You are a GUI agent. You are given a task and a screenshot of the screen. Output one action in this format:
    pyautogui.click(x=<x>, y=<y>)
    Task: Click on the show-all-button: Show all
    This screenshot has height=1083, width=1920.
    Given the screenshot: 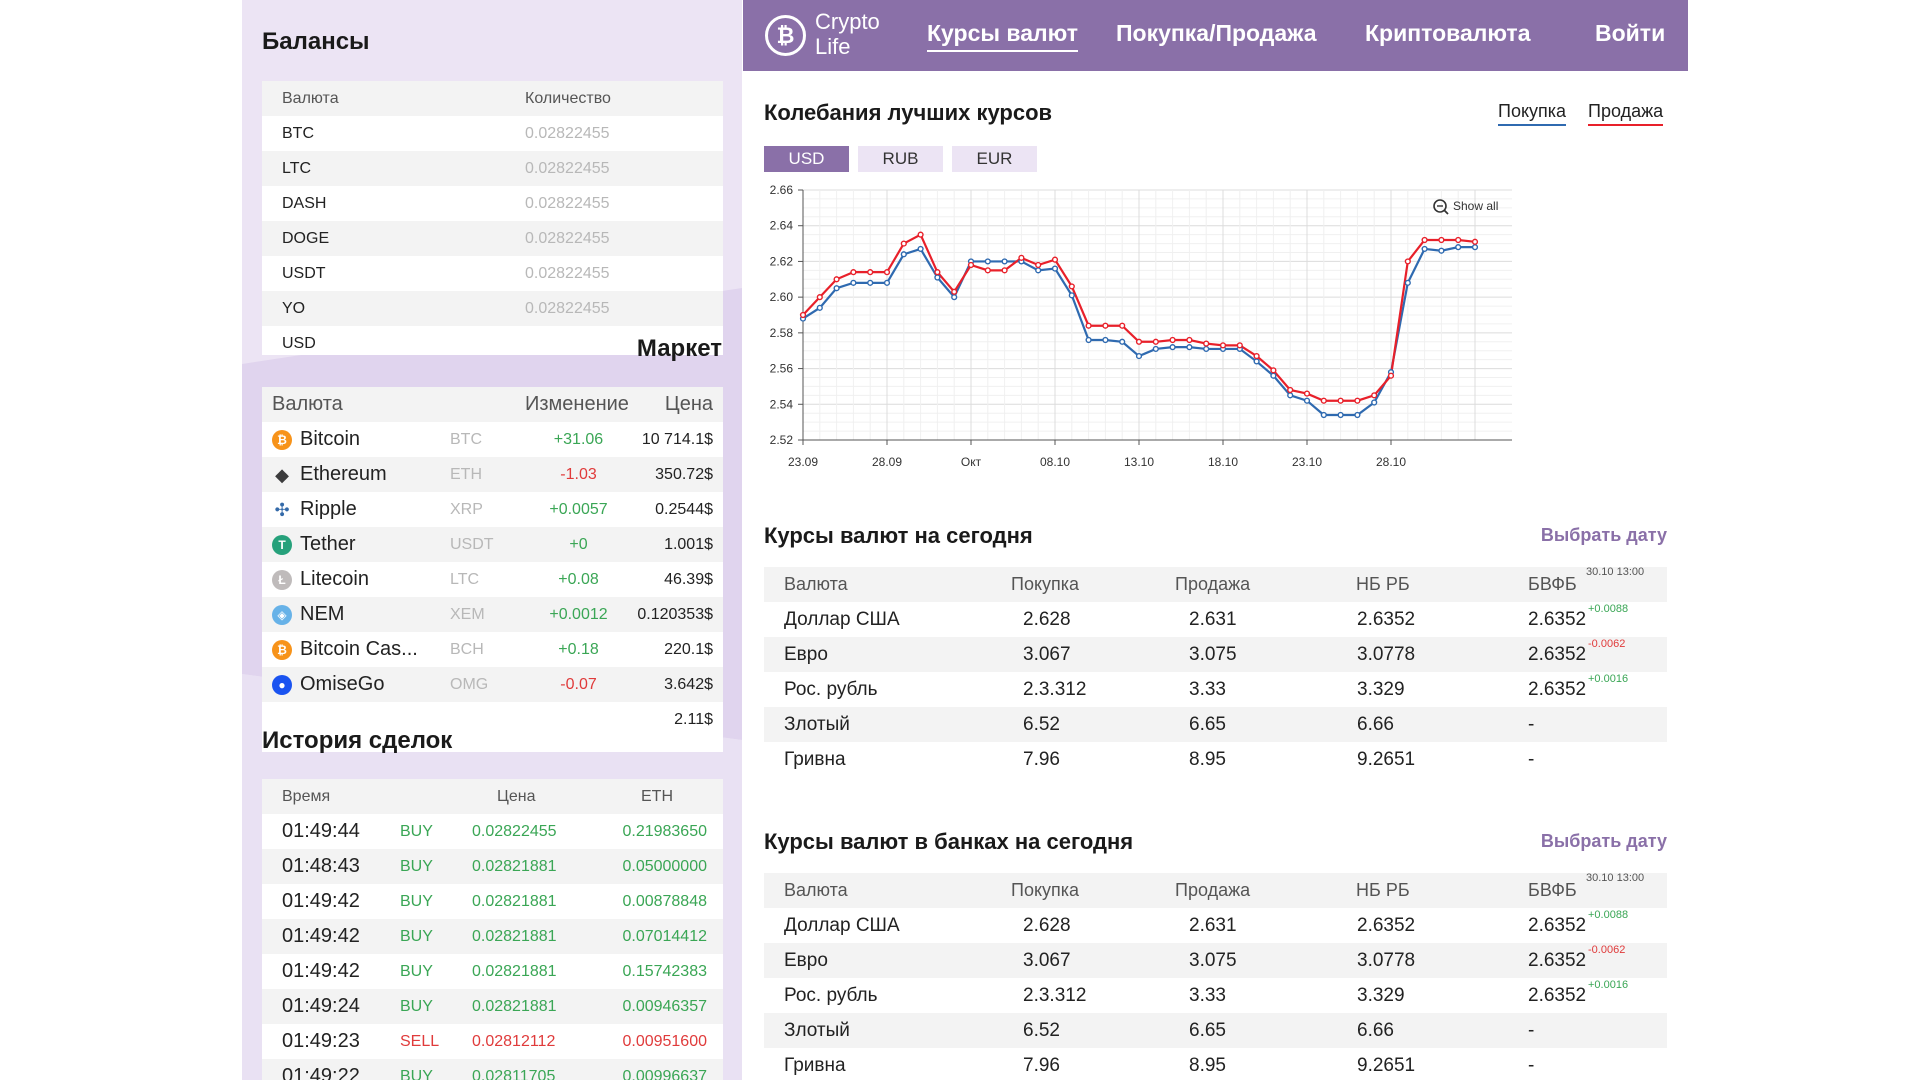 What is the action you would take?
    pyautogui.click(x=1465, y=207)
    